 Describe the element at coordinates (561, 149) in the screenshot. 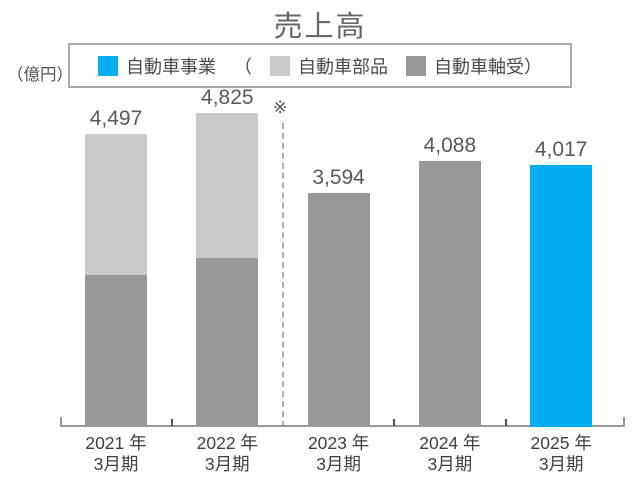

I see `bar-total-label: 4,017` at that location.